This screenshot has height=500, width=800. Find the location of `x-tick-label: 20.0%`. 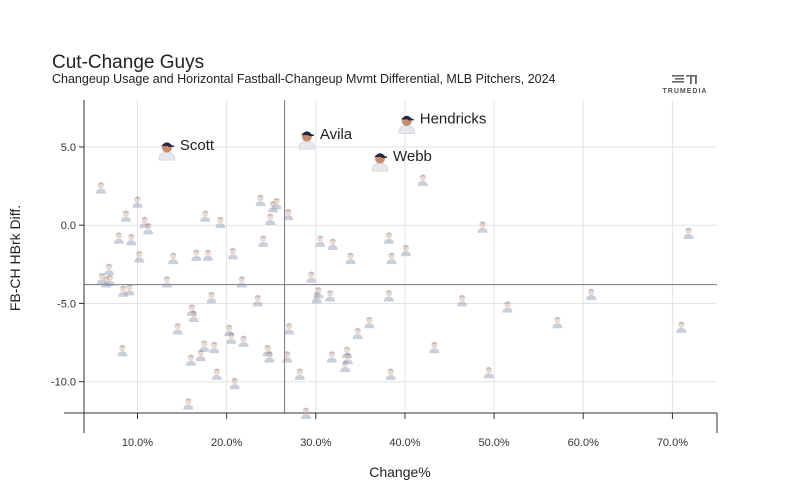

x-tick-label: 20.0% is located at coordinates (226, 443).